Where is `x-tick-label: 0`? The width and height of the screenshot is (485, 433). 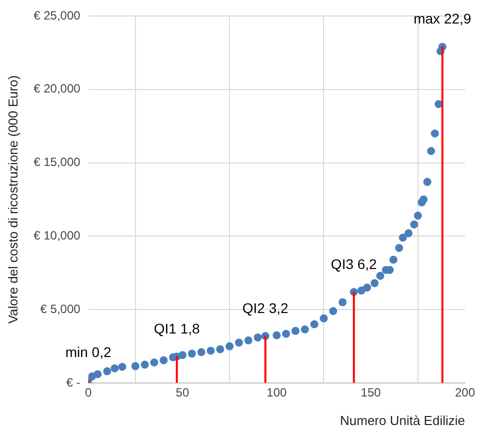 x-tick-label: 0 is located at coordinates (88, 393).